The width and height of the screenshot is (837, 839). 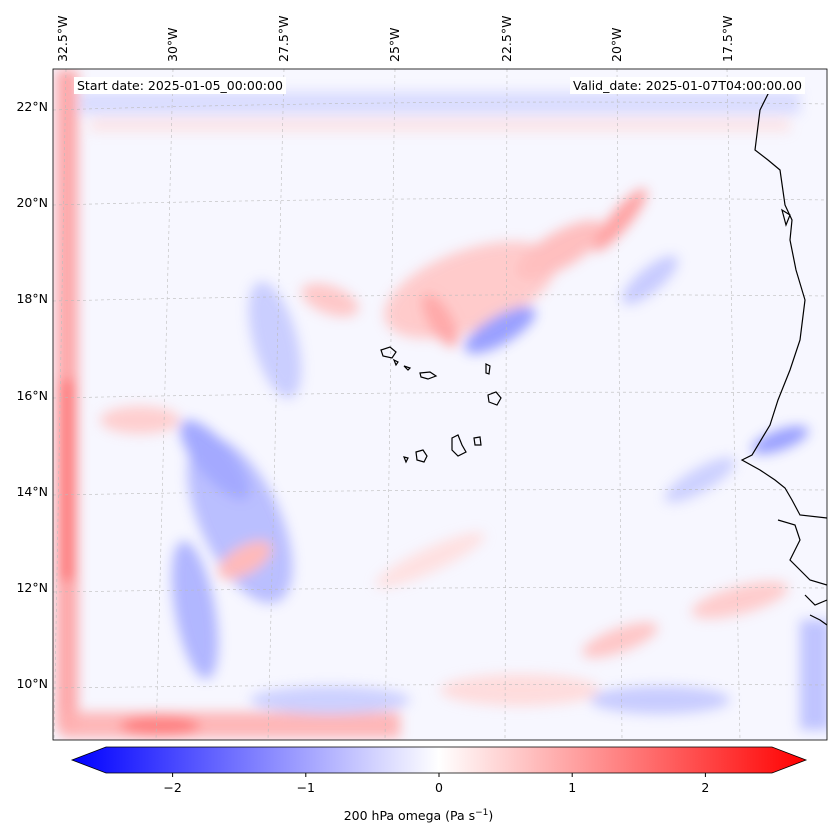 I want to click on colorbar-tick-label: −2, so click(x=172, y=787).